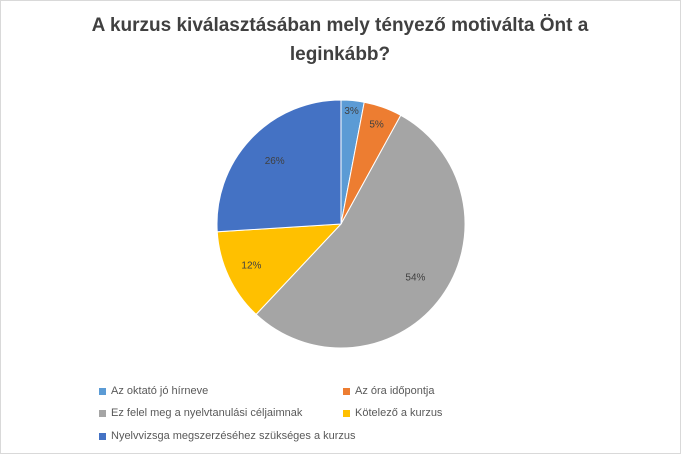 Image resolution: width=681 pixels, height=454 pixels. I want to click on chart-title-line-2: leginkább?, so click(340, 54).